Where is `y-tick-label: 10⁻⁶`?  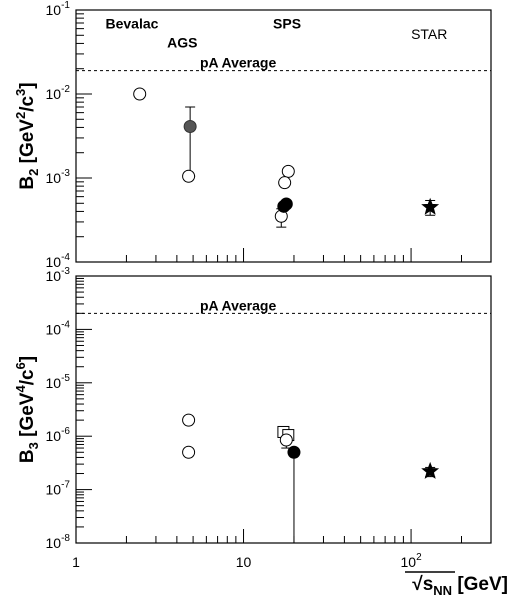 y-tick-label: 10⁻⁶ is located at coordinates (58, 435).